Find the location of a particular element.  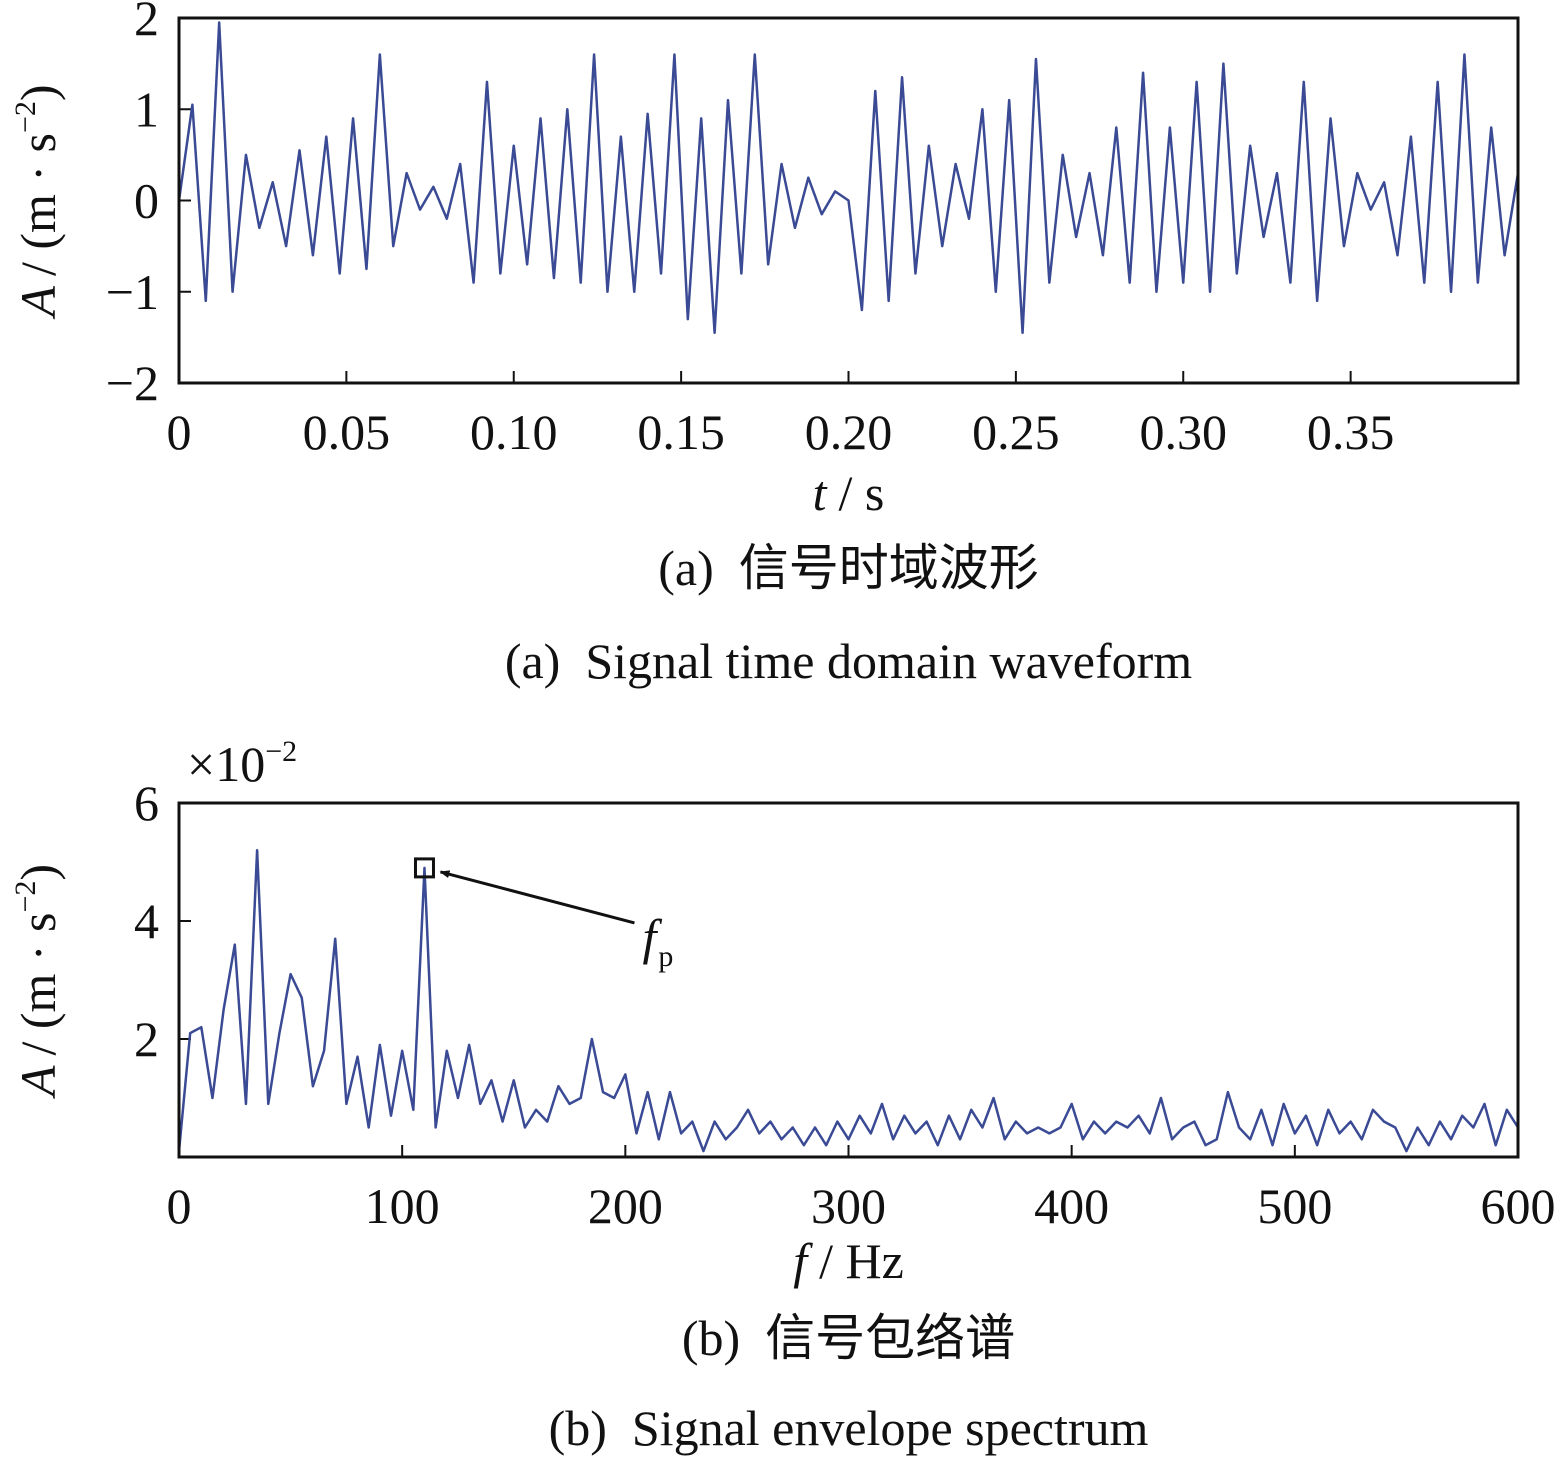

annotation: fp is located at coordinates (657, 941).